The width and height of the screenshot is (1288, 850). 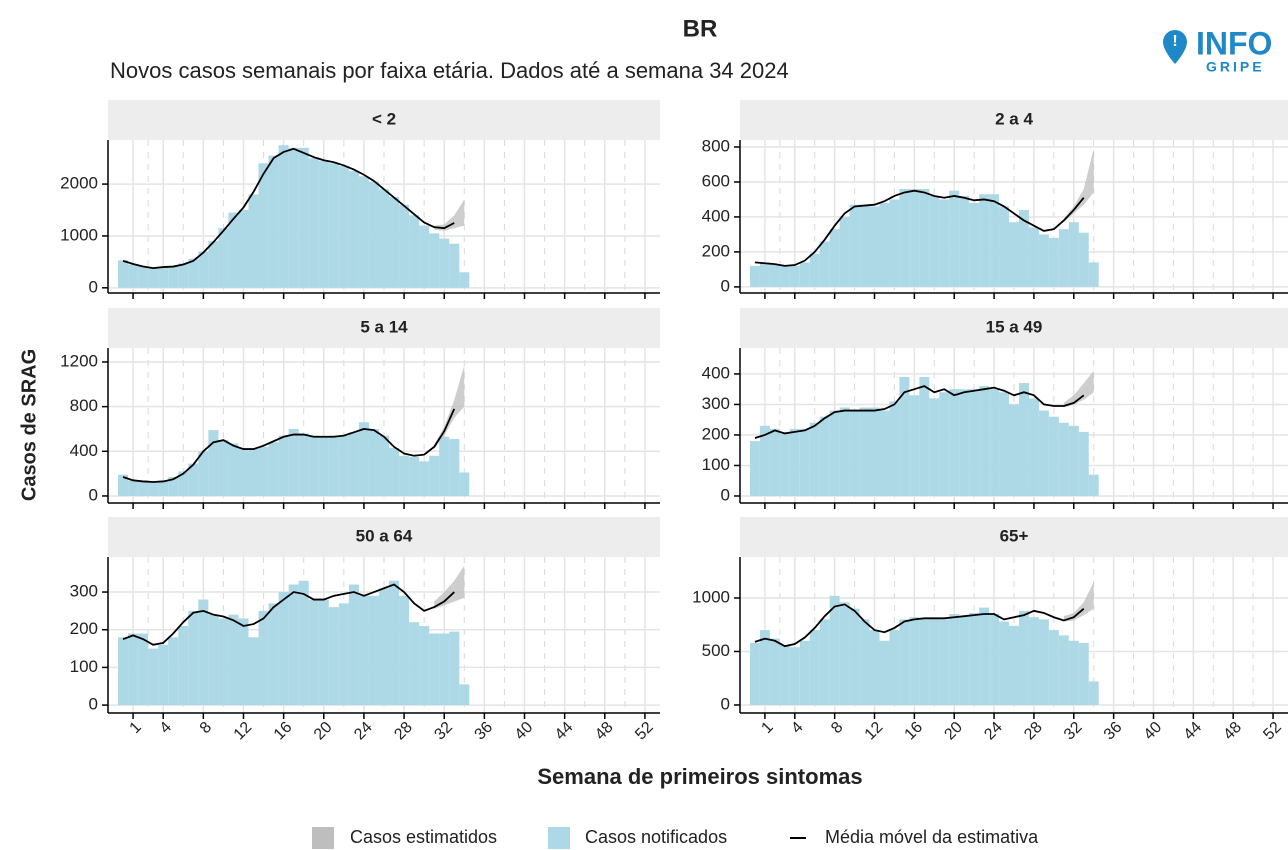 I want to click on facet-strip, so click(x=384, y=537).